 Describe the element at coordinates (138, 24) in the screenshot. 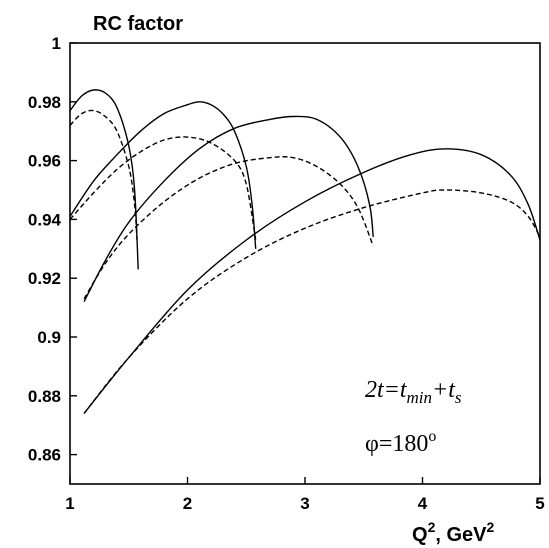

I see `chart-title: RC factor` at that location.